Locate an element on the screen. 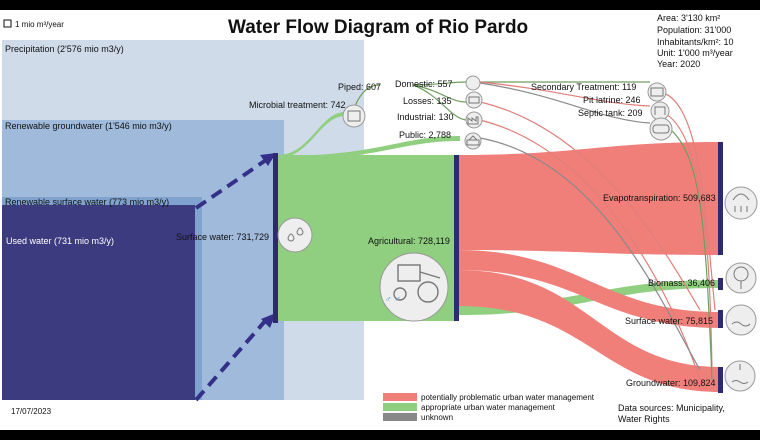 This screenshot has width=760, height=440. label-precipitation: Precipitation (2'576 mio m3/y) is located at coordinates (64, 49).